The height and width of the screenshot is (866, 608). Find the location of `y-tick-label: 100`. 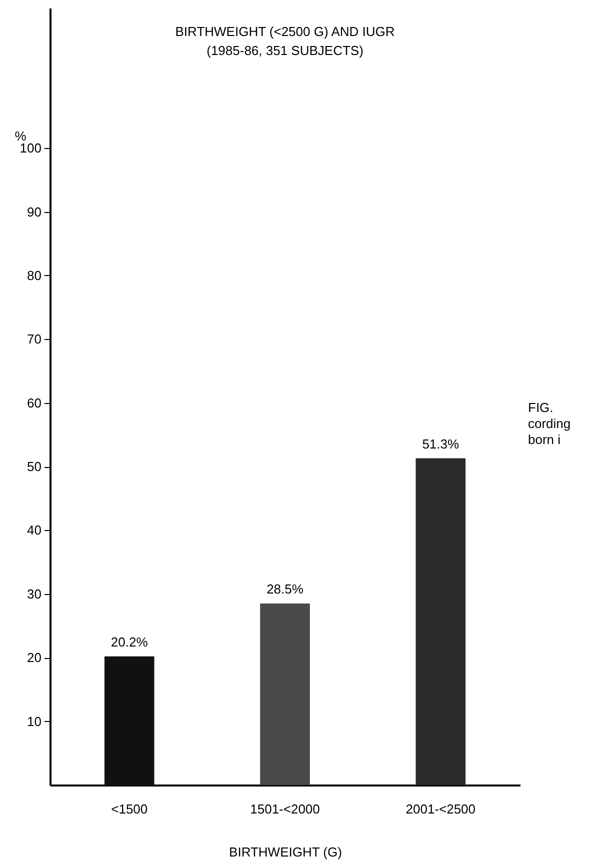

y-tick-label: 100 is located at coordinates (31, 148).